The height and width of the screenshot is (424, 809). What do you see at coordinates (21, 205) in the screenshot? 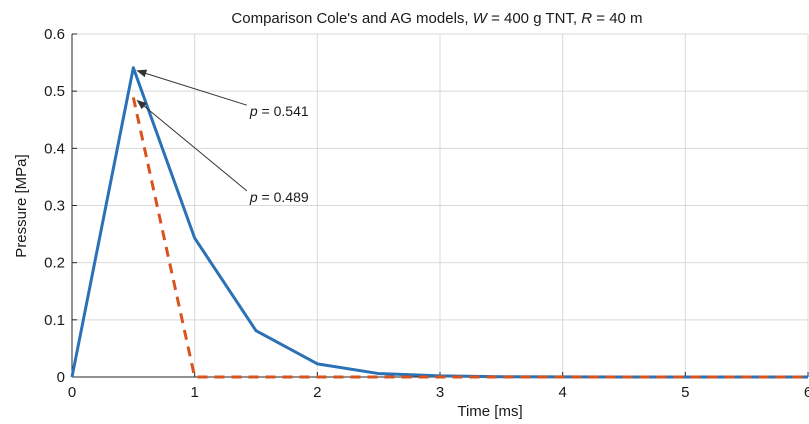
I see `y-axis-label: Pressure [MPa]` at bounding box center [21, 205].